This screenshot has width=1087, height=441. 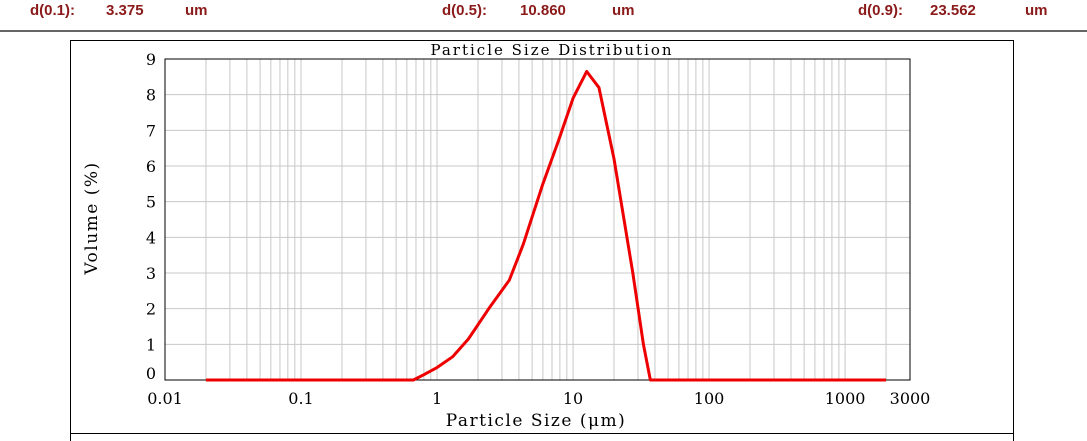 What do you see at coordinates (543, 10) in the screenshot?
I see `summary-value: 10.860` at bounding box center [543, 10].